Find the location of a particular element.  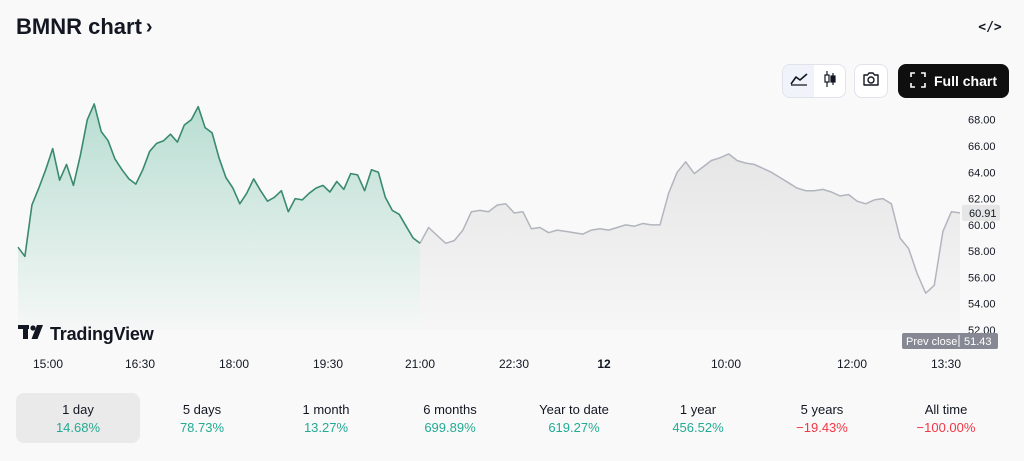

period-tab: 1 year 456.52% is located at coordinates (698, 418).